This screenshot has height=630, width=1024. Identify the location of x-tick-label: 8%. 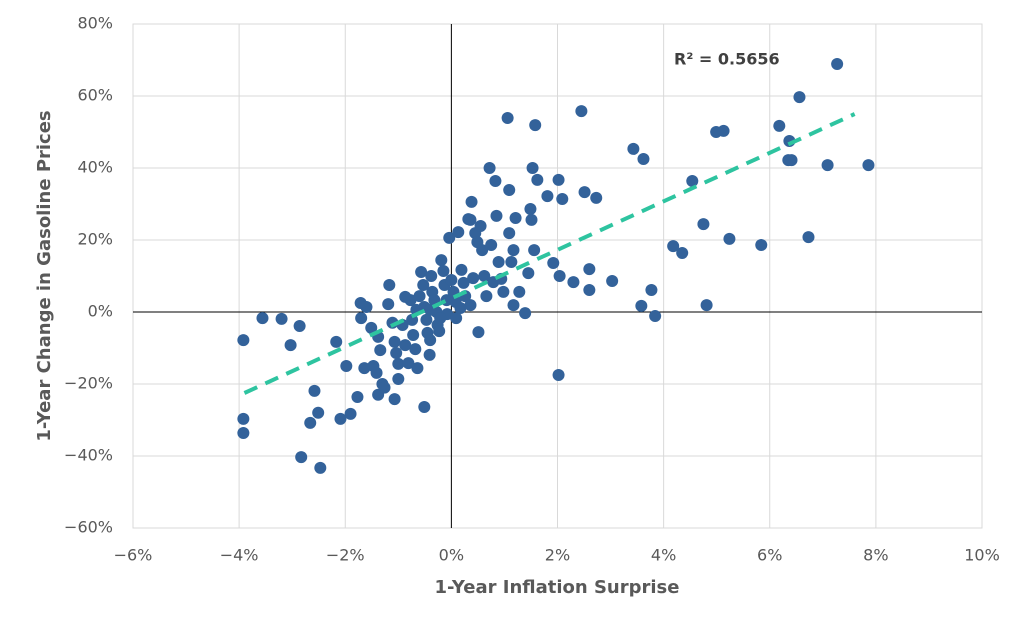
(875, 555).